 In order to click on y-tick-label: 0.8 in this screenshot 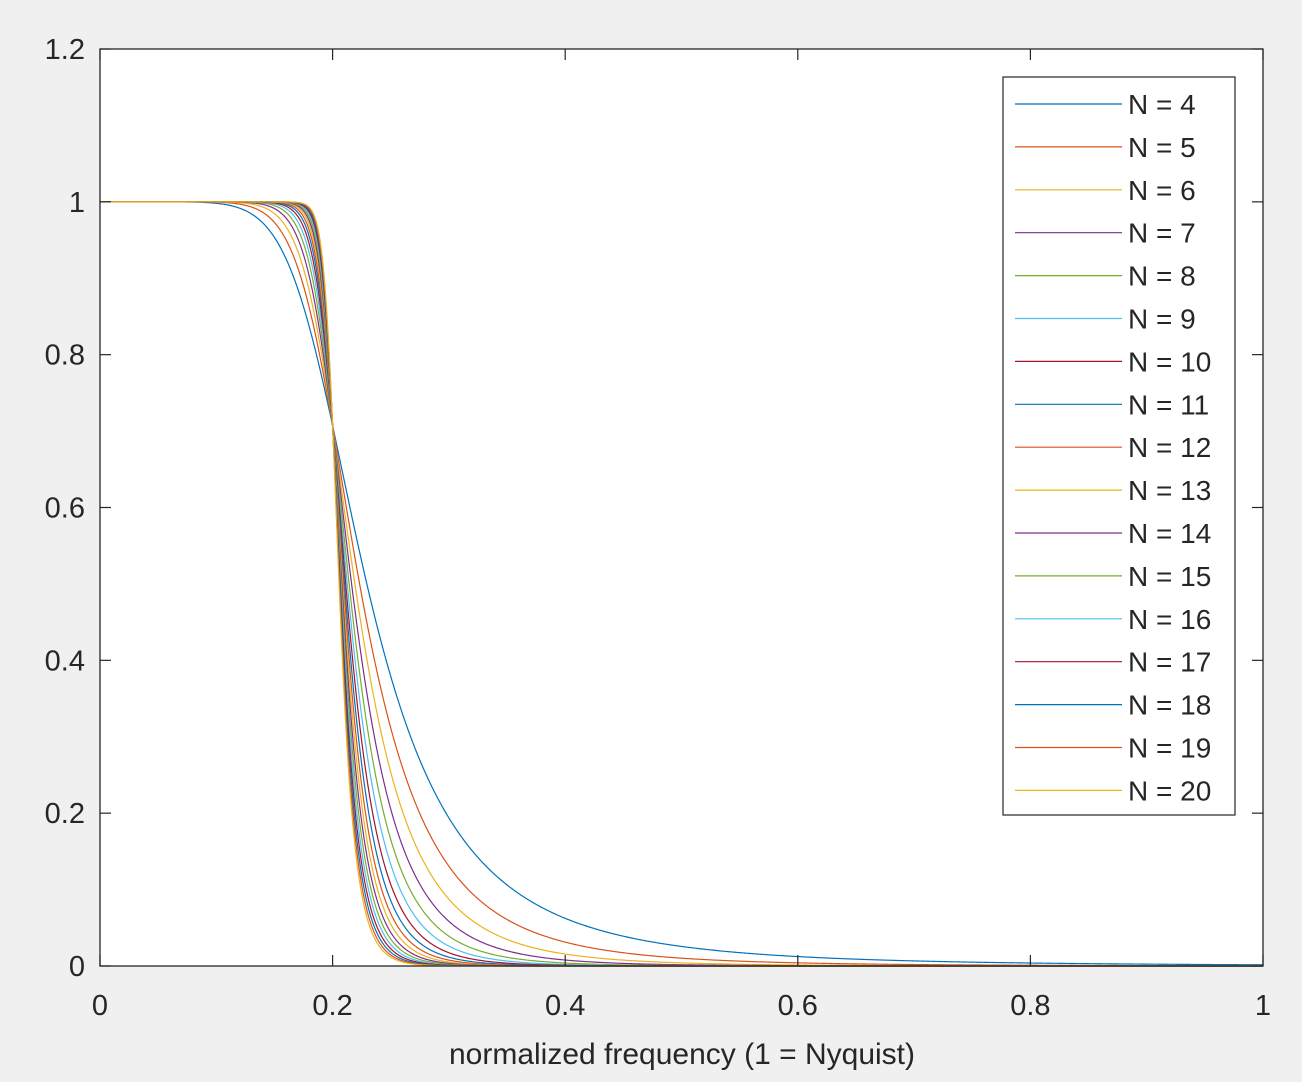, I will do `click(65, 356)`.